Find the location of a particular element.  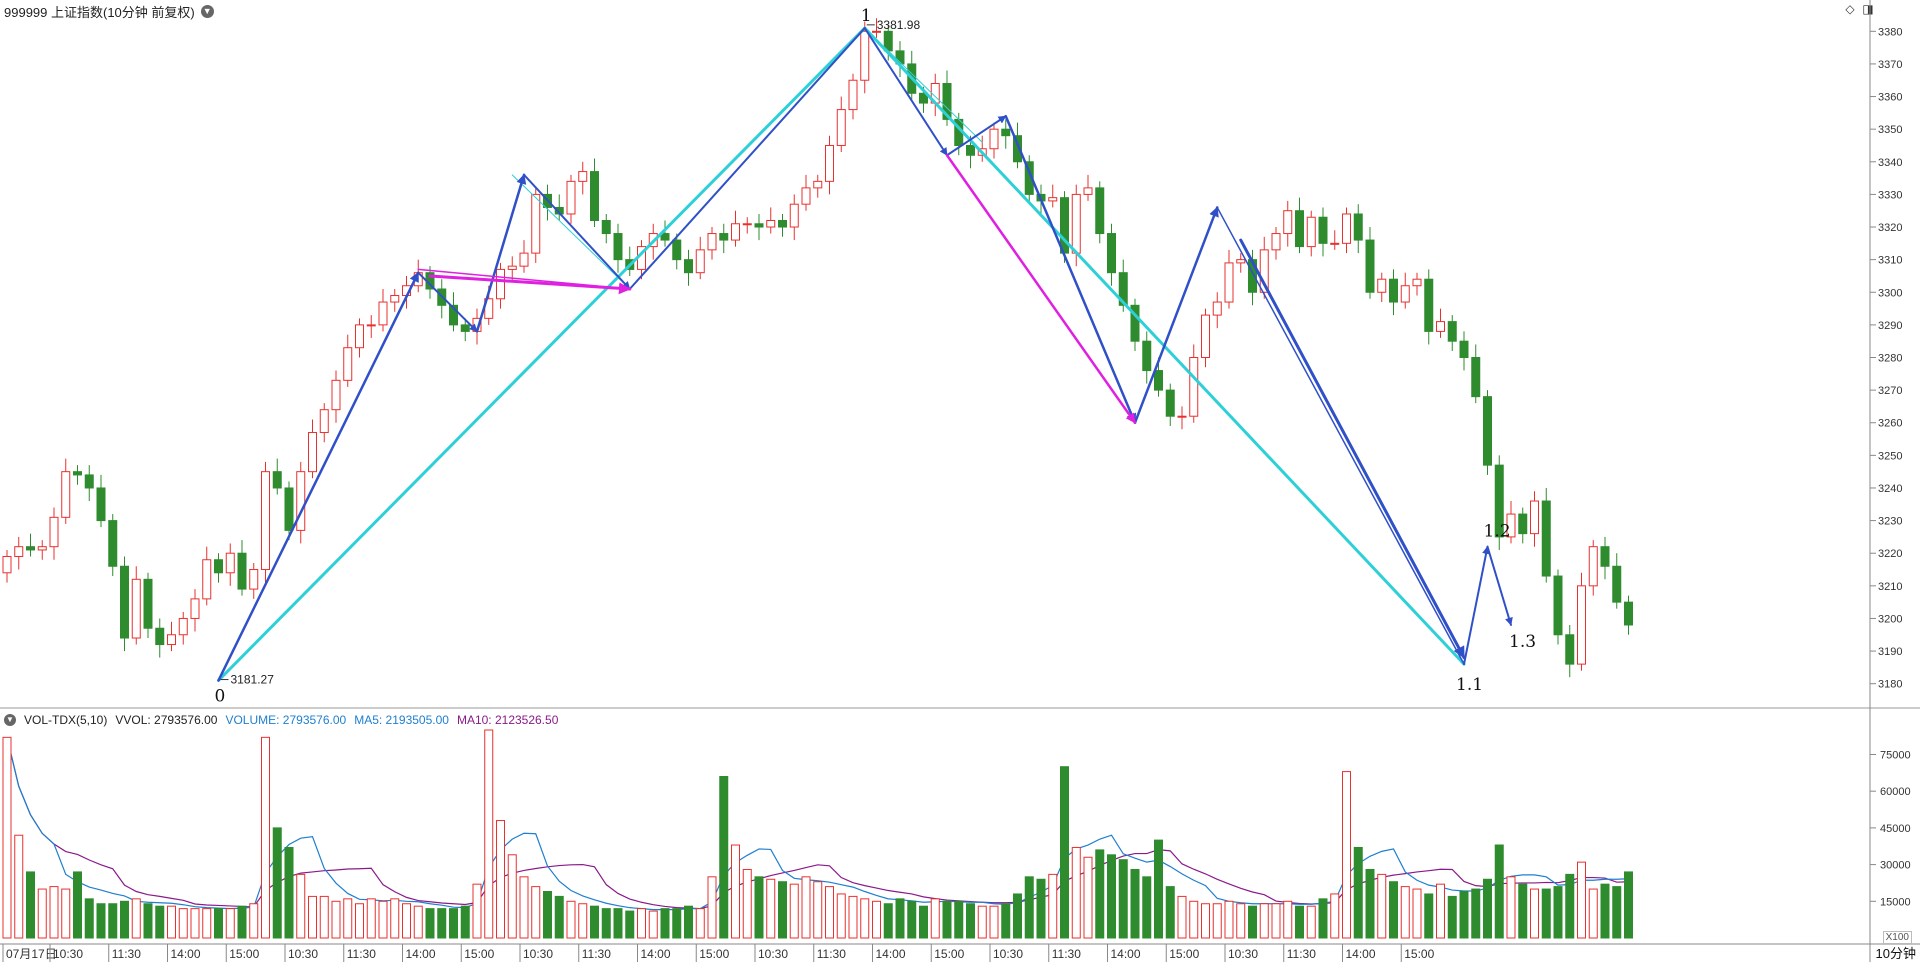

period-label: 10分钟 is located at coordinates (1895, 953).